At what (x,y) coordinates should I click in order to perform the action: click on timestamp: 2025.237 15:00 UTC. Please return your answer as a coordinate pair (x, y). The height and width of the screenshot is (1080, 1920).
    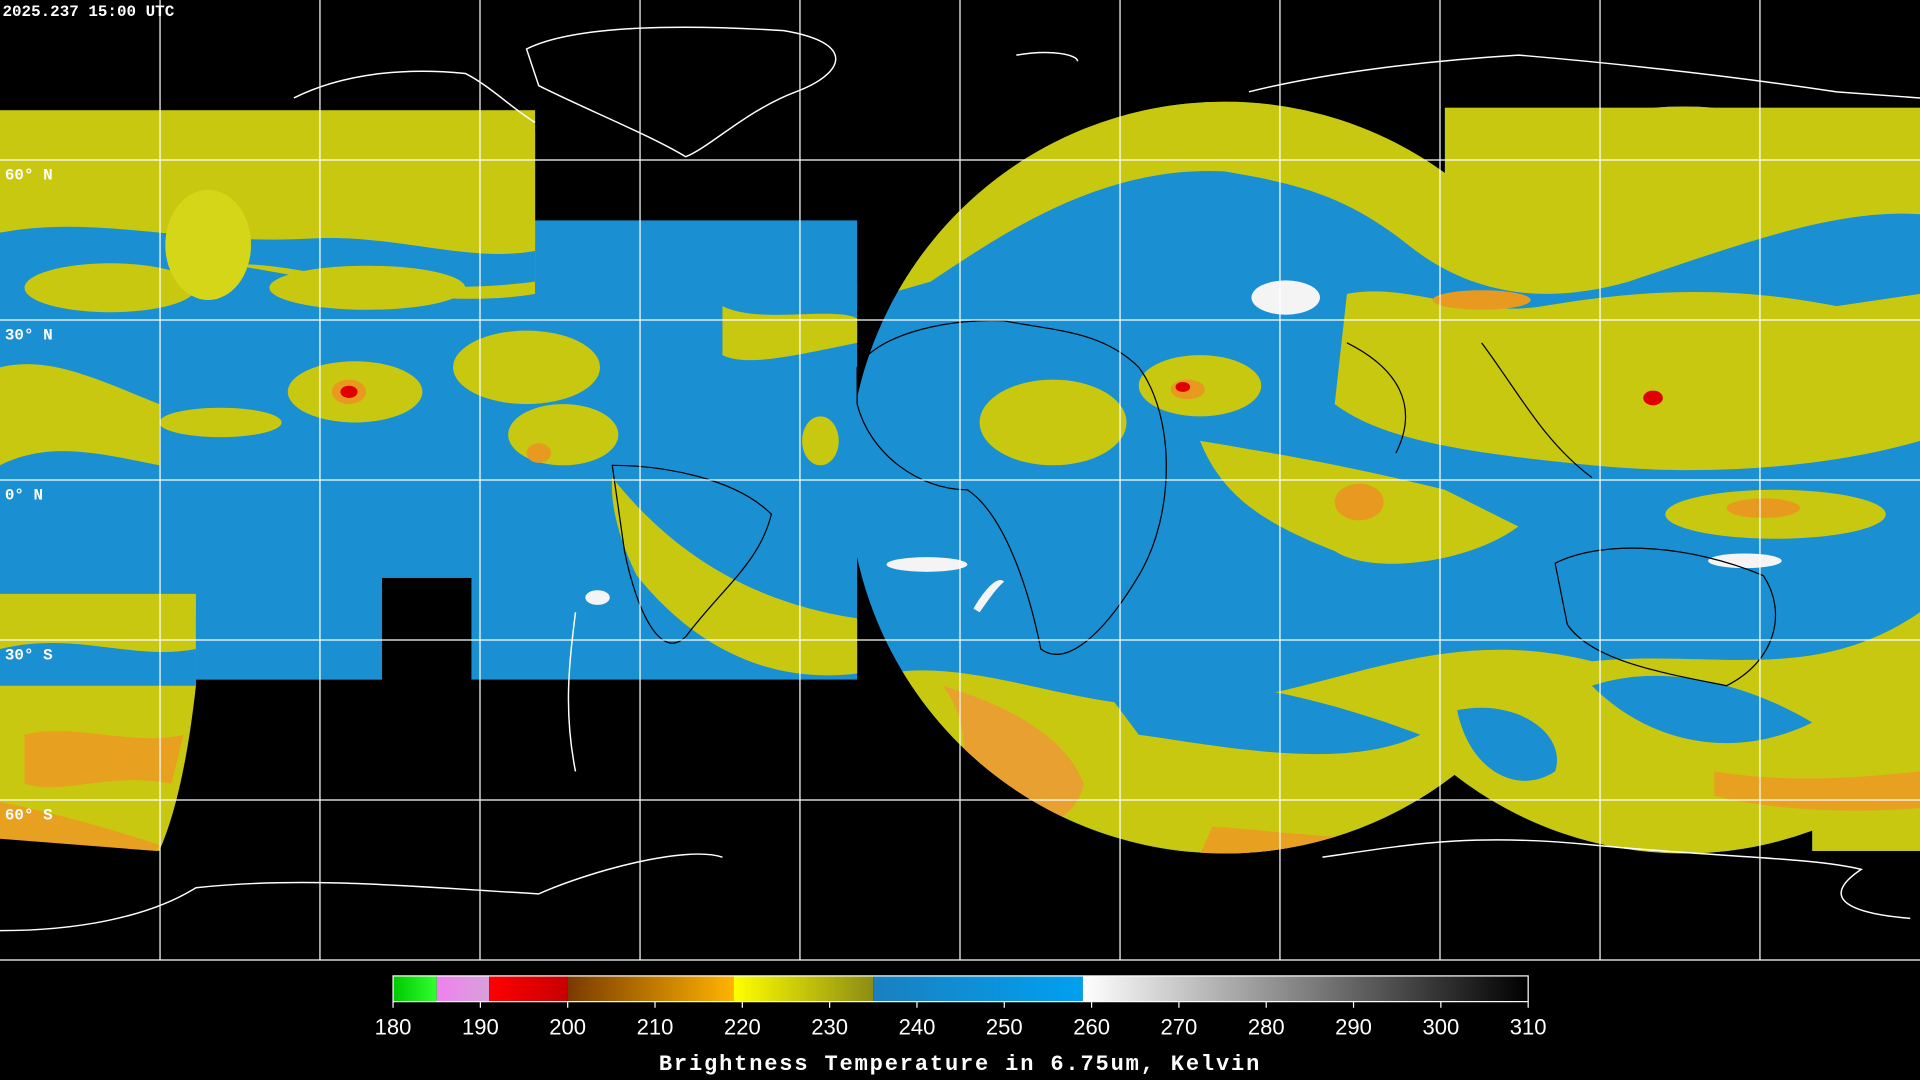
    Looking at the image, I should click on (88, 12).